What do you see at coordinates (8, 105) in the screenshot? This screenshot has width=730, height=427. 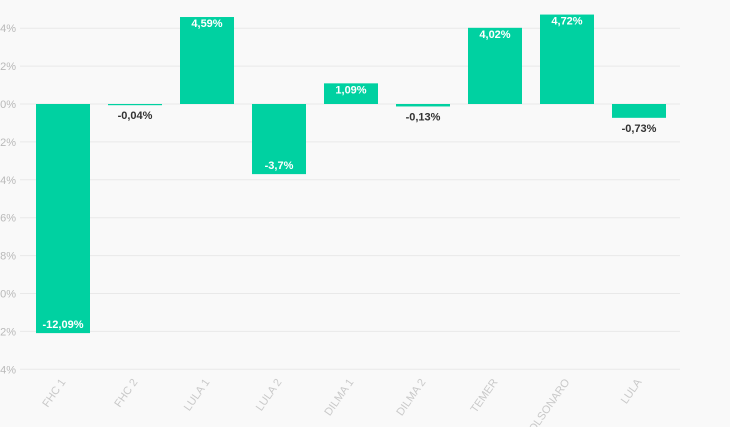 I see `y-tick-label: 0%` at bounding box center [8, 105].